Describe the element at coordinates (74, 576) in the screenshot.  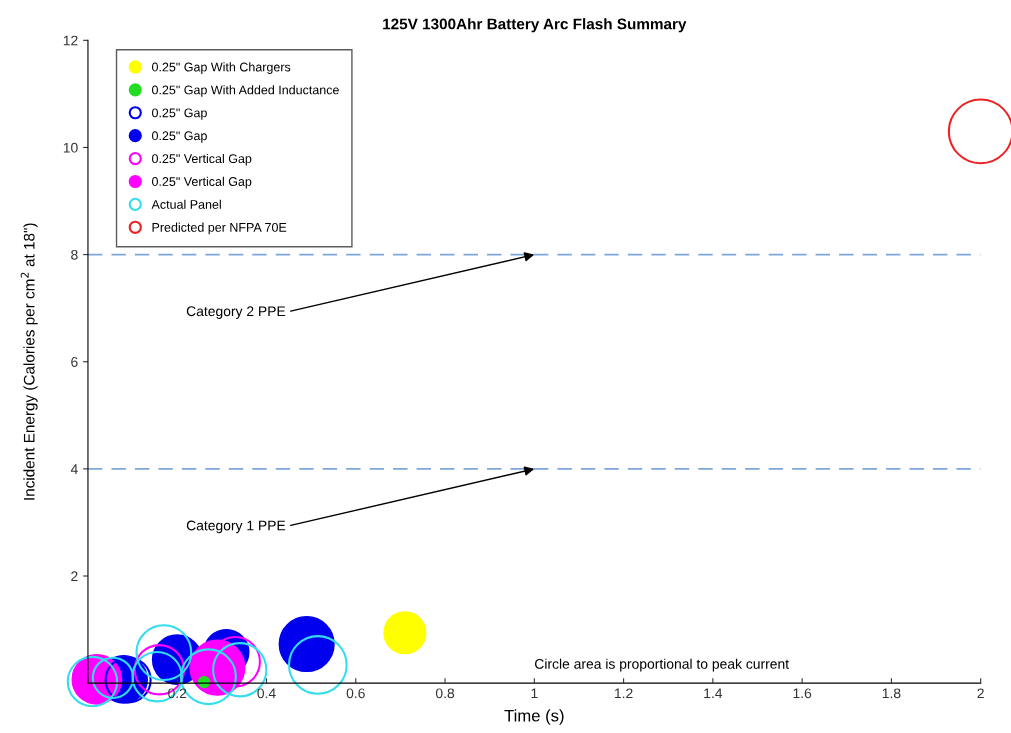
I see `y-tick-label: 2` at that location.